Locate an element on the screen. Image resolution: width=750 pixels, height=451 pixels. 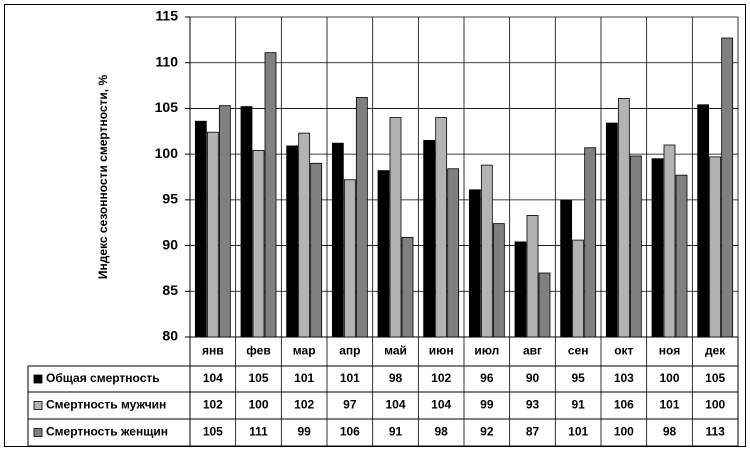
x-tick-label: дек is located at coordinates (715, 351).